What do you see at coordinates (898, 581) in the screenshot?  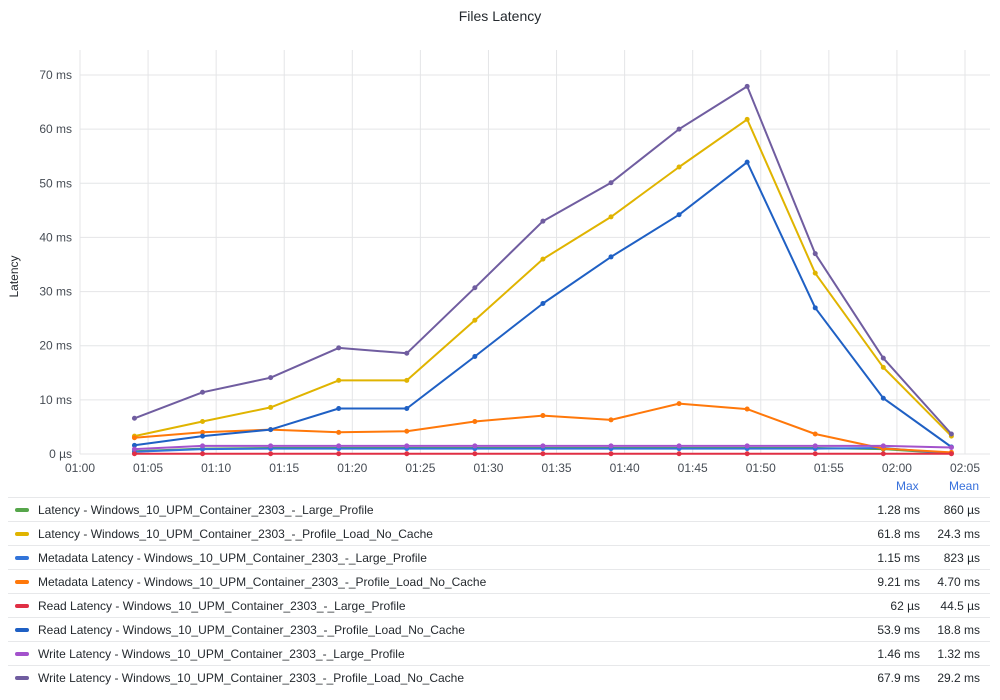 I see `legend-max-value: 9.21 ms` at bounding box center [898, 581].